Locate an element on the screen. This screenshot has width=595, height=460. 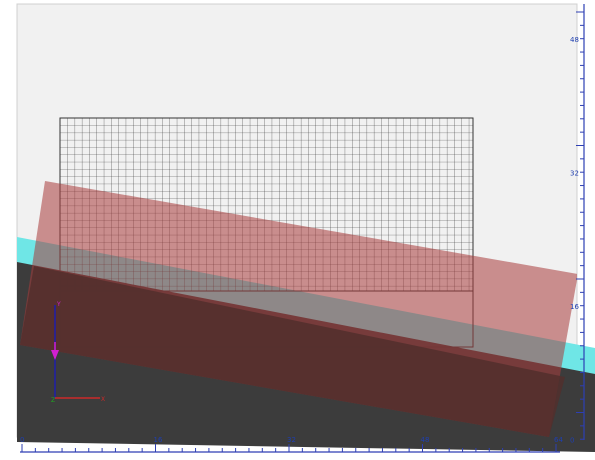
x-ruler-tick-label: 16 is located at coordinates (158, 440).